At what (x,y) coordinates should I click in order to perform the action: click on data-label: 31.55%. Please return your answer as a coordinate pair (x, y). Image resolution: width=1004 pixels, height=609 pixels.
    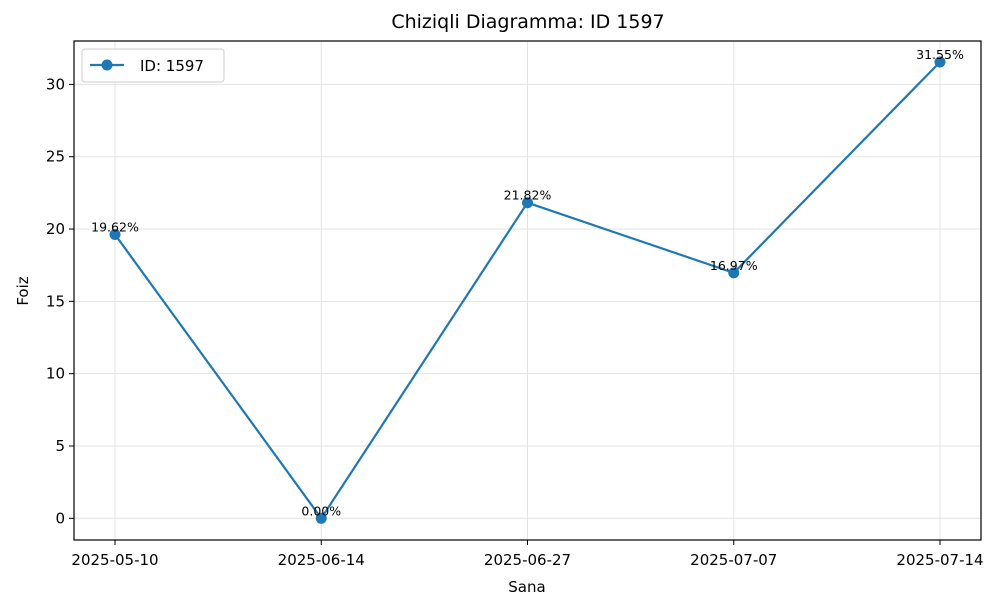
    Looking at the image, I should click on (940, 54).